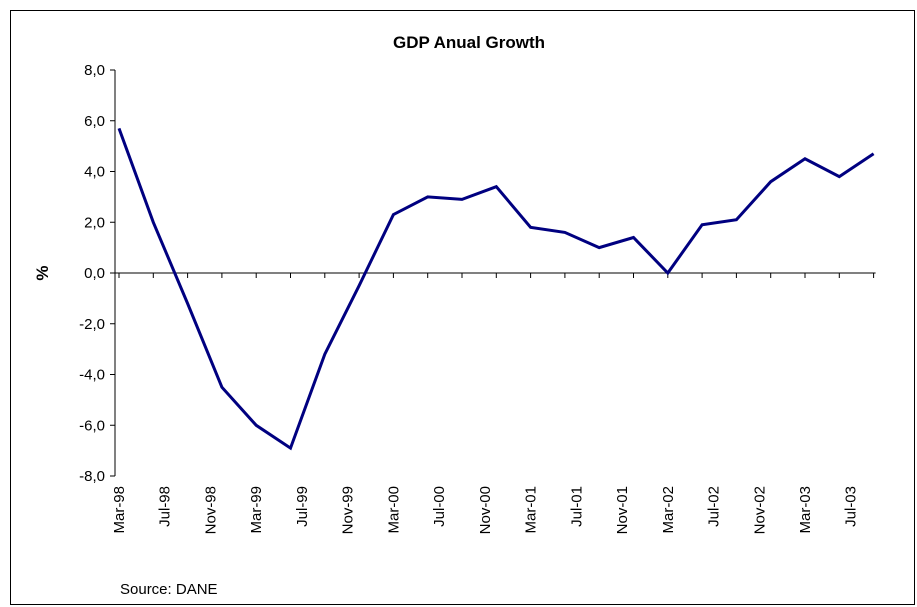 Image resolution: width=917 pixels, height=607 pixels. Describe the element at coordinates (393, 510) in the screenshot. I see `x-tick-label: Mar-00` at that location.